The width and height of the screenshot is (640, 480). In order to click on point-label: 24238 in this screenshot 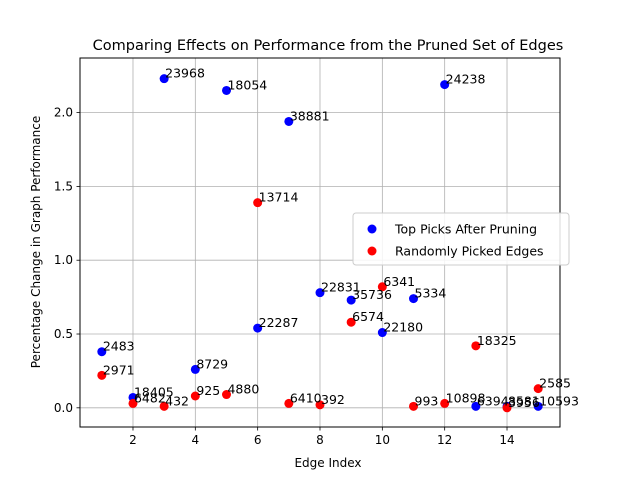, I will do `click(466, 79)`.